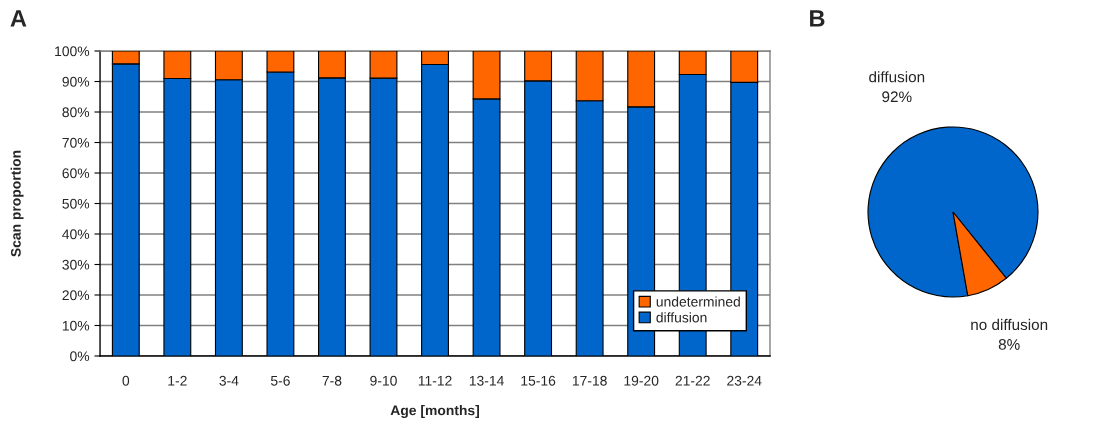  Describe the element at coordinates (589, 380) in the screenshot. I see `x-tick-label: 17-18` at that location.